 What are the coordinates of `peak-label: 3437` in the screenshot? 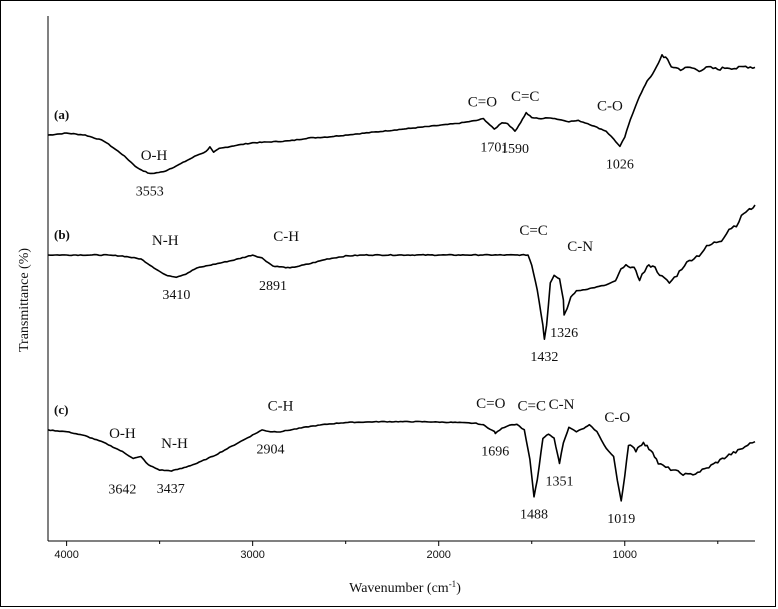 It's located at (171, 489).